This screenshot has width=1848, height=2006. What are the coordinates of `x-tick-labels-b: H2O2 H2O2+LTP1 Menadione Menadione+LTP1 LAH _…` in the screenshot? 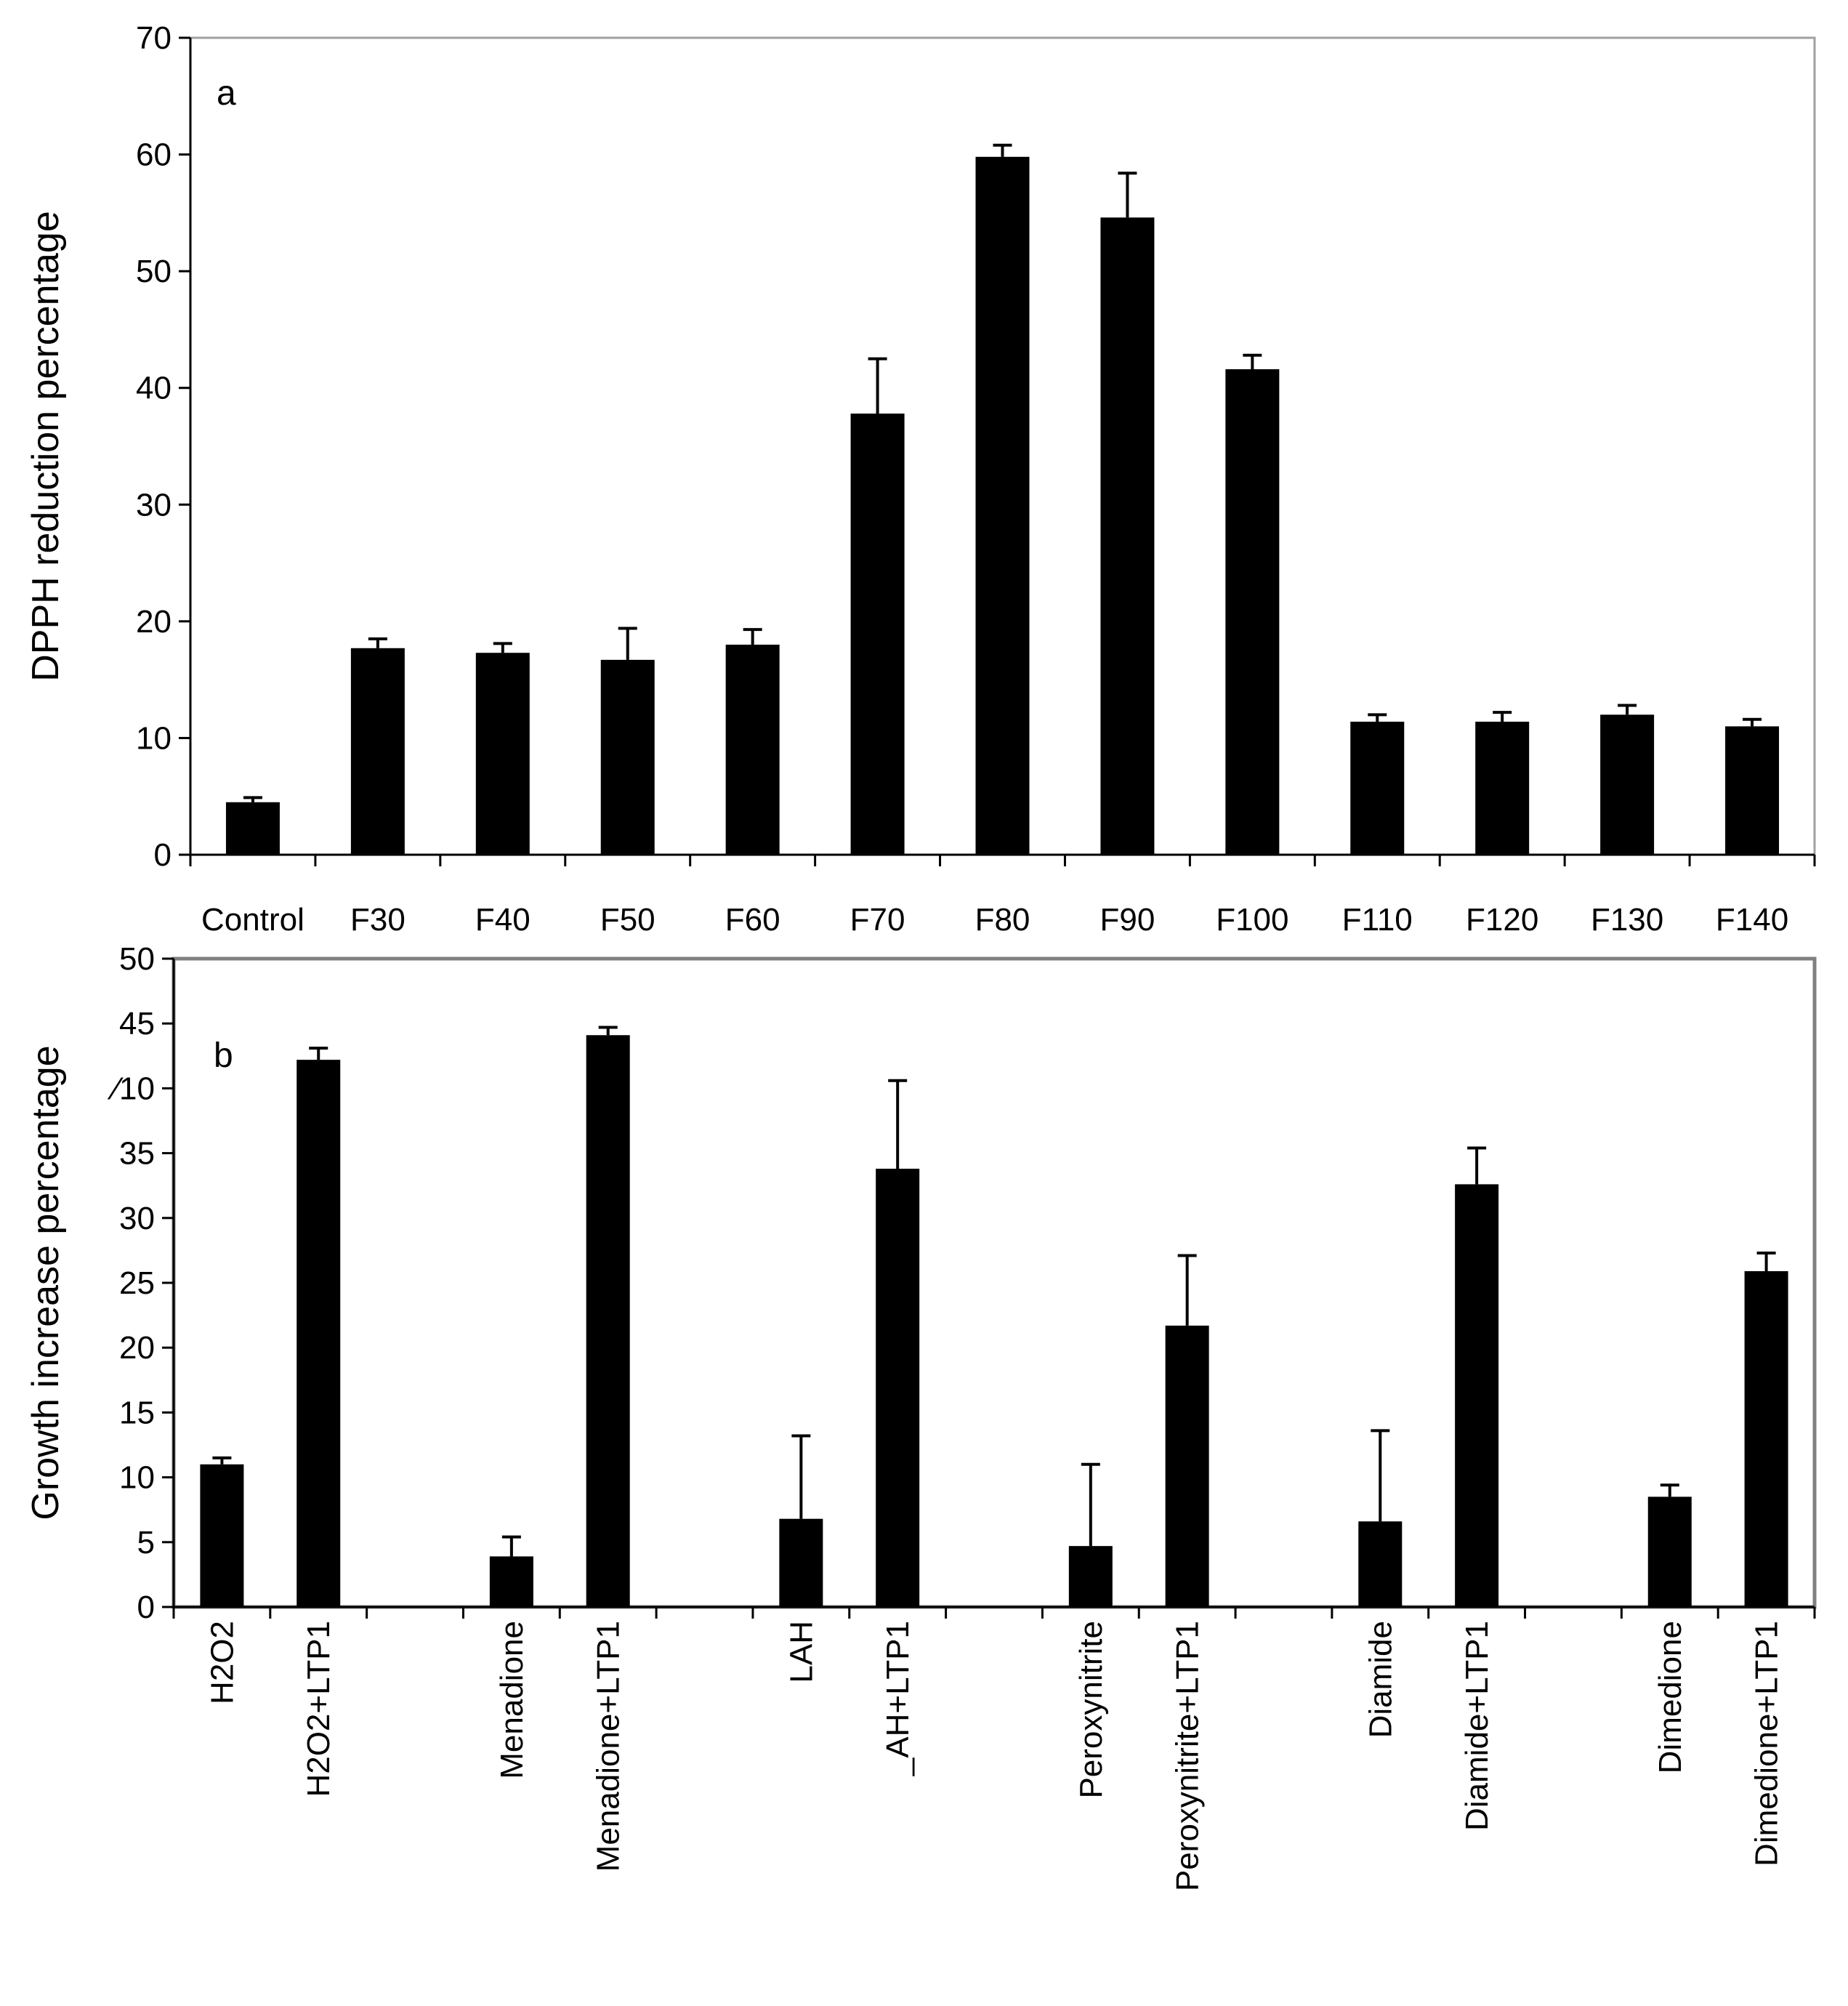 It's located at (994, 1756).